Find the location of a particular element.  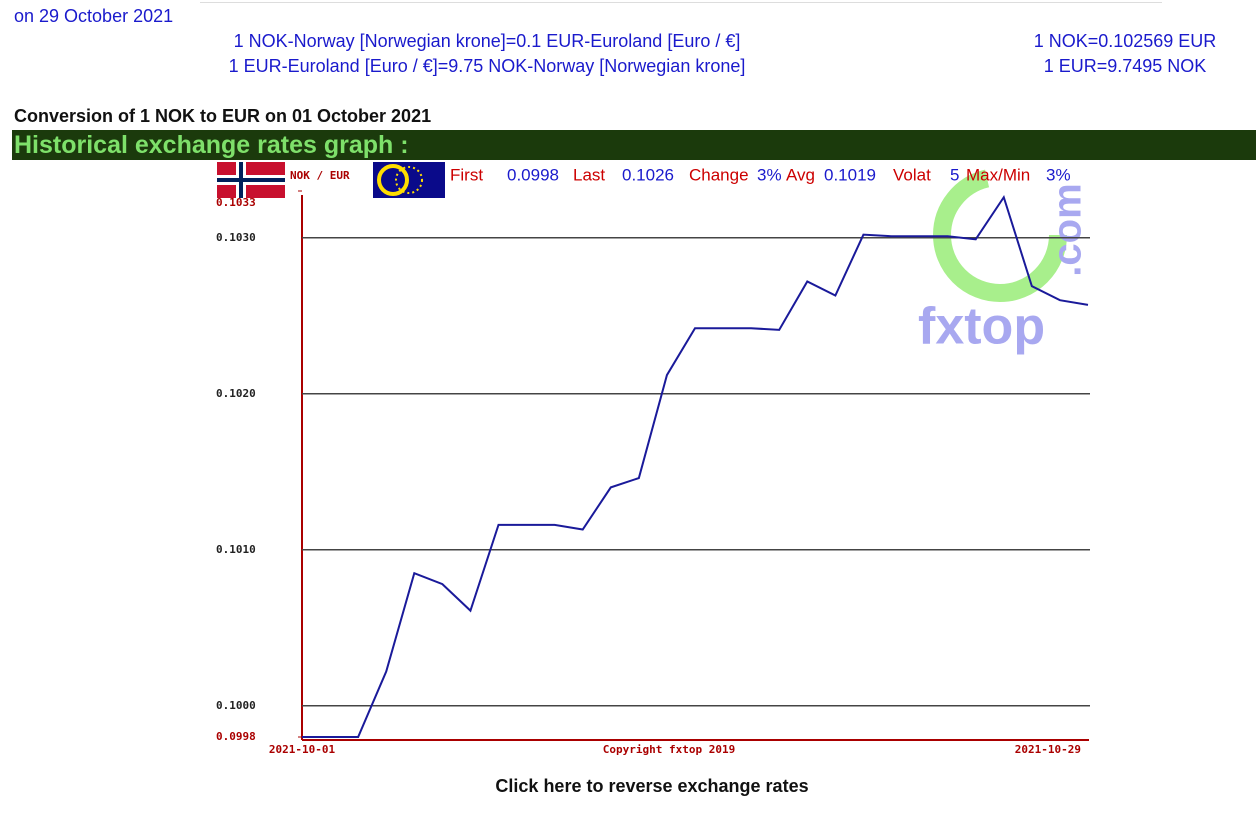

rate-text: 1 NOK=0.102569 EUR is located at coordinates (1125, 41).